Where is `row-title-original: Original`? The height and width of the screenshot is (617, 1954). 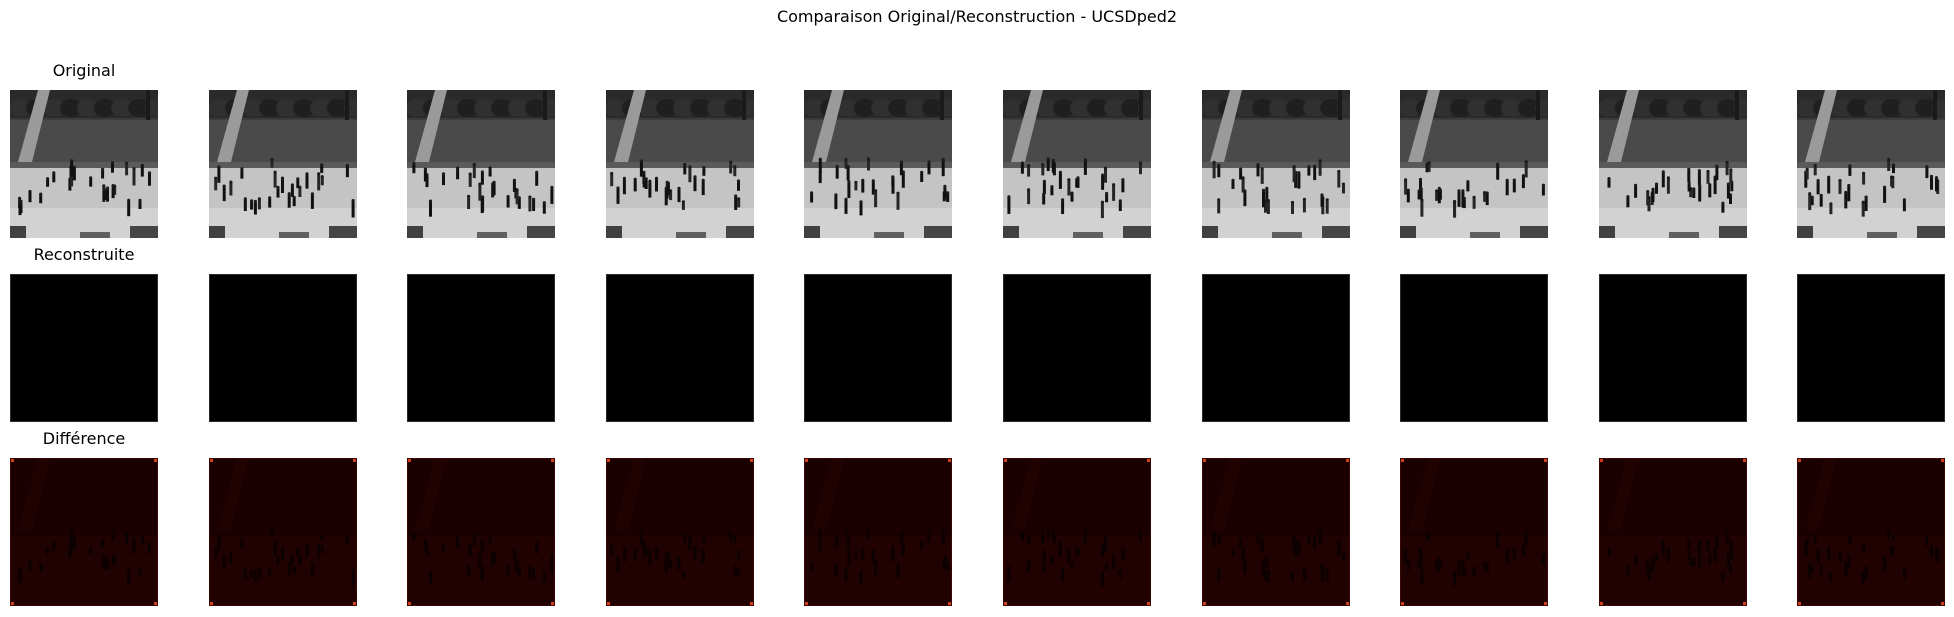 row-title-original: Original is located at coordinates (84, 70).